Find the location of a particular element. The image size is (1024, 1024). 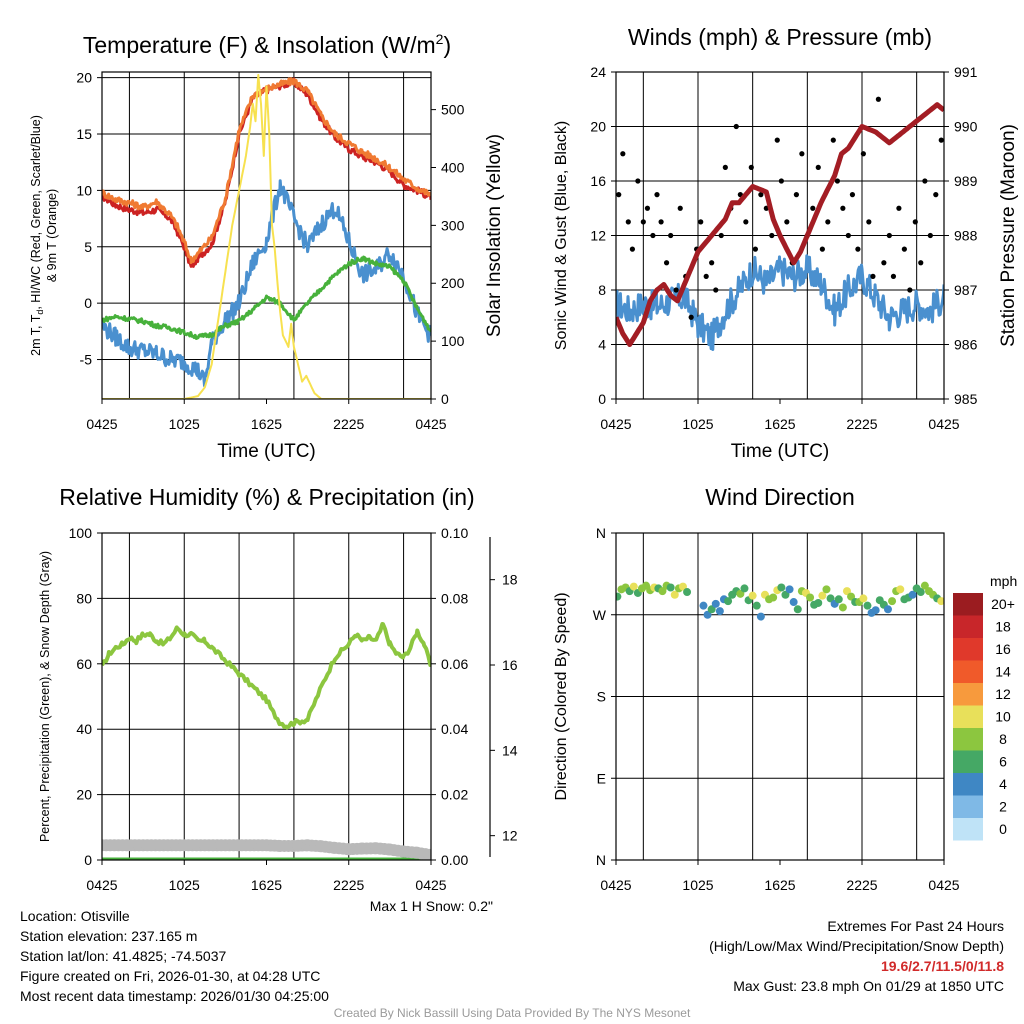

ytick-label-left: 5 is located at coordinates (88, 247).